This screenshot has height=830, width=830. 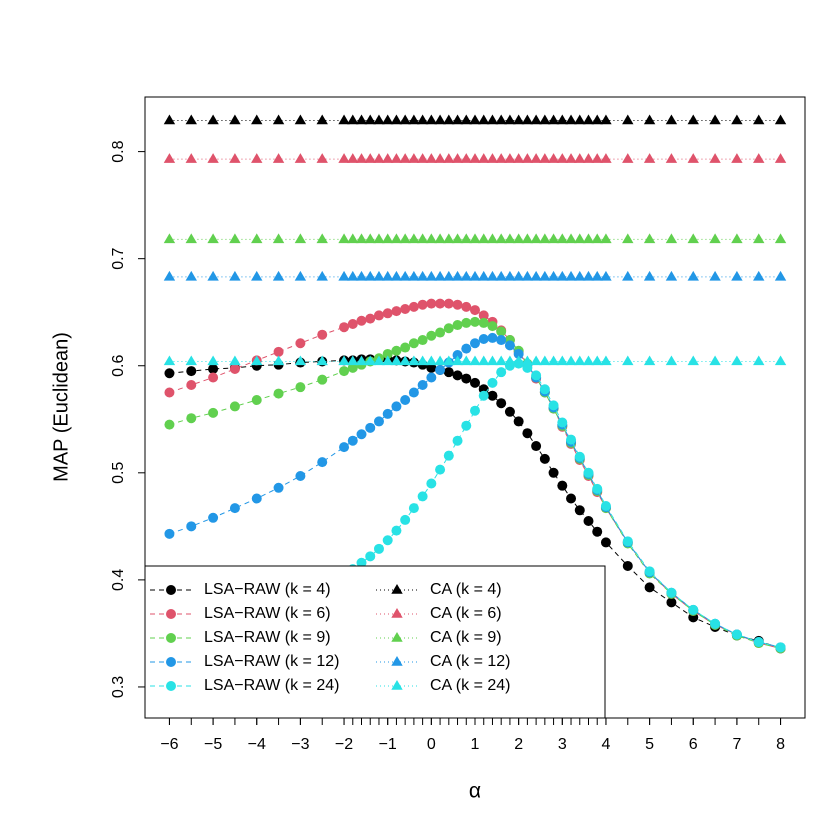 What do you see at coordinates (475, 791) in the screenshot?
I see `x-axis-label: α` at bounding box center [475, 791].